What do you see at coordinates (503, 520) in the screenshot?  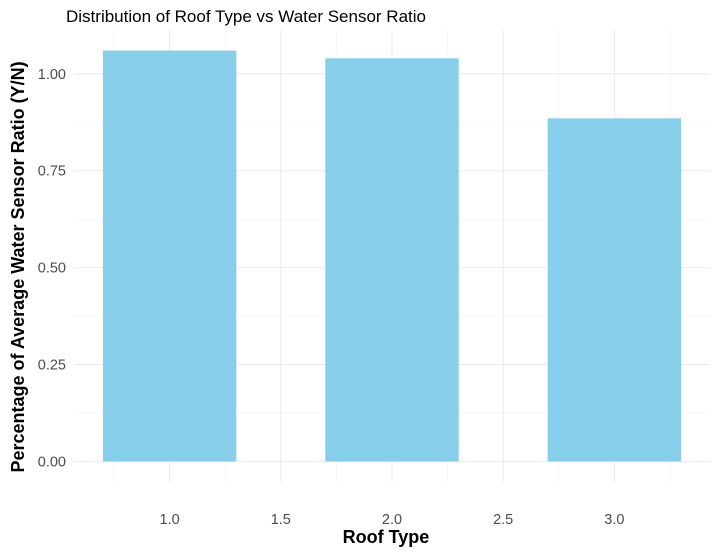 I see `x-tick-label: 2.5` at bounding box center [503, 520].